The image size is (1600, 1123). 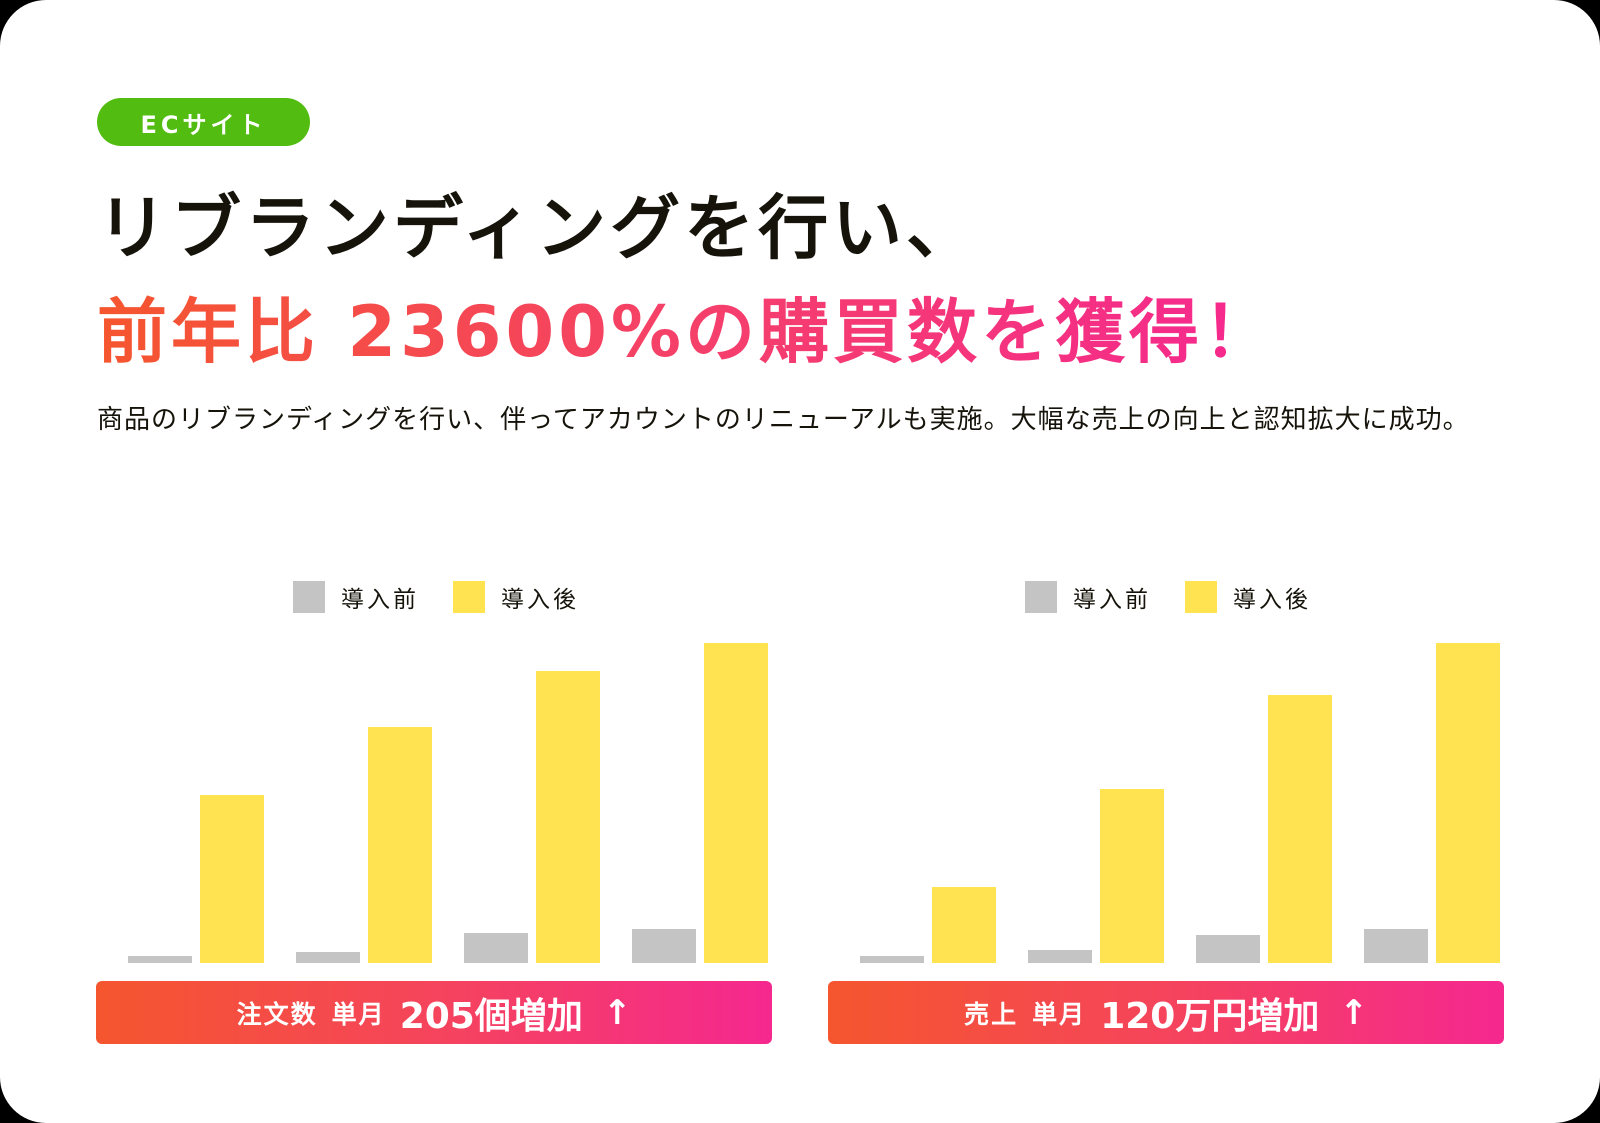 I want to click on banner-metric: 注文数, so click(x=277, y=1014).